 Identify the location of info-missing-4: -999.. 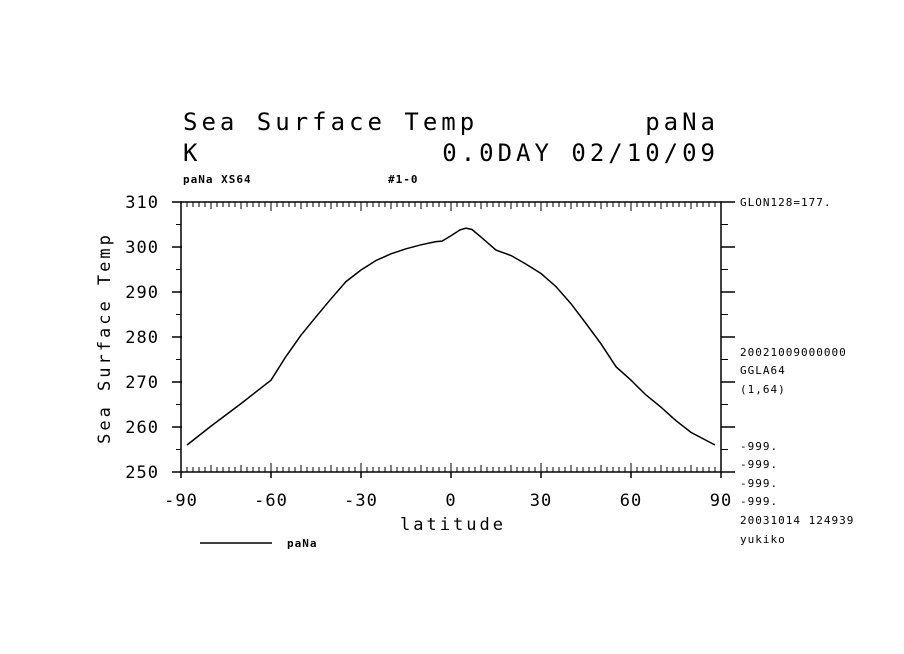
(759, 501).